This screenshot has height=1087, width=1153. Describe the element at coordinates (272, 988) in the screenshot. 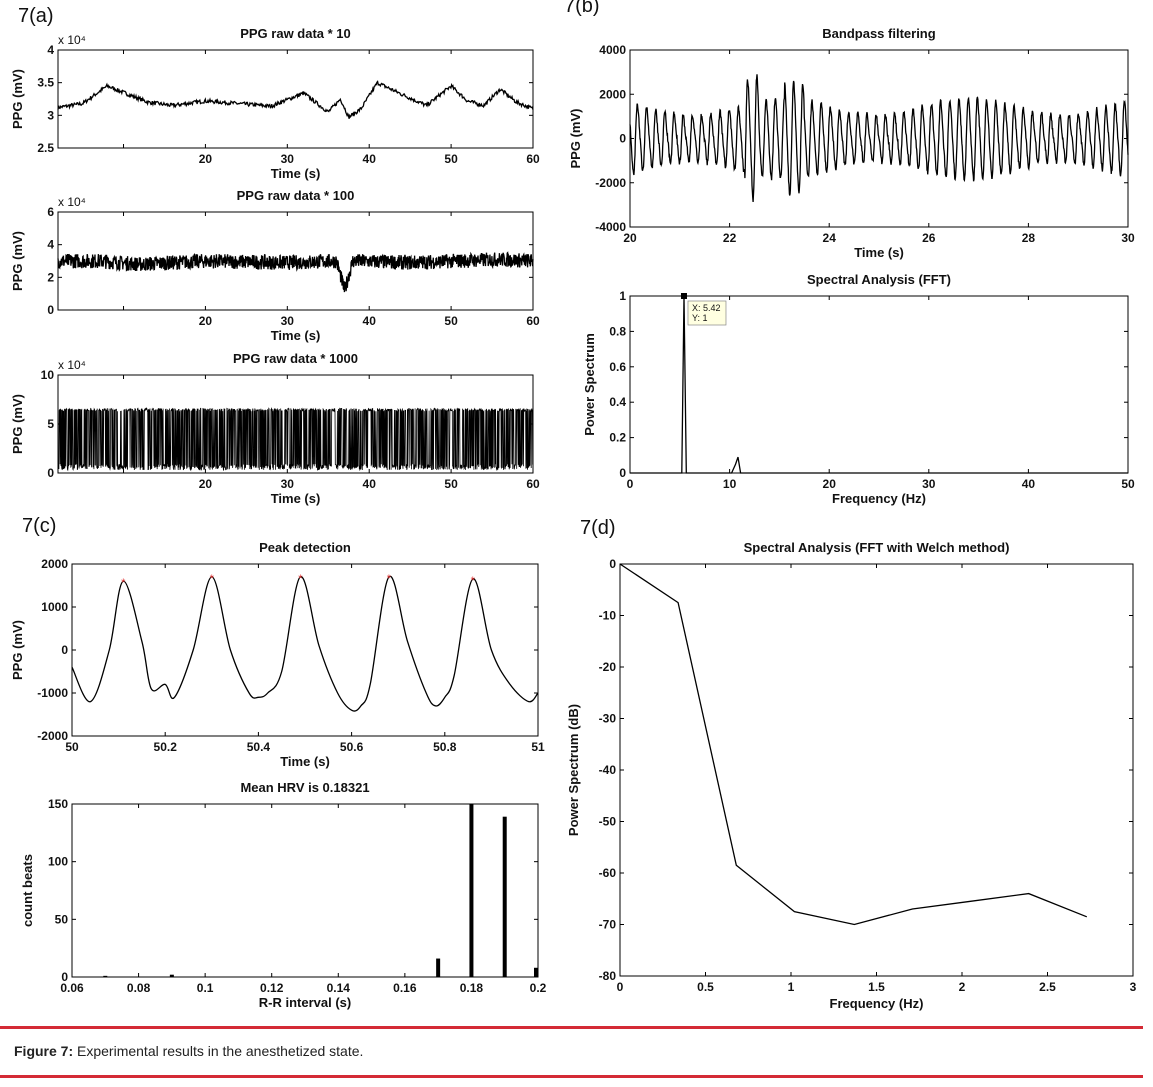

I see `x-tick-label: 0.12` at that location.